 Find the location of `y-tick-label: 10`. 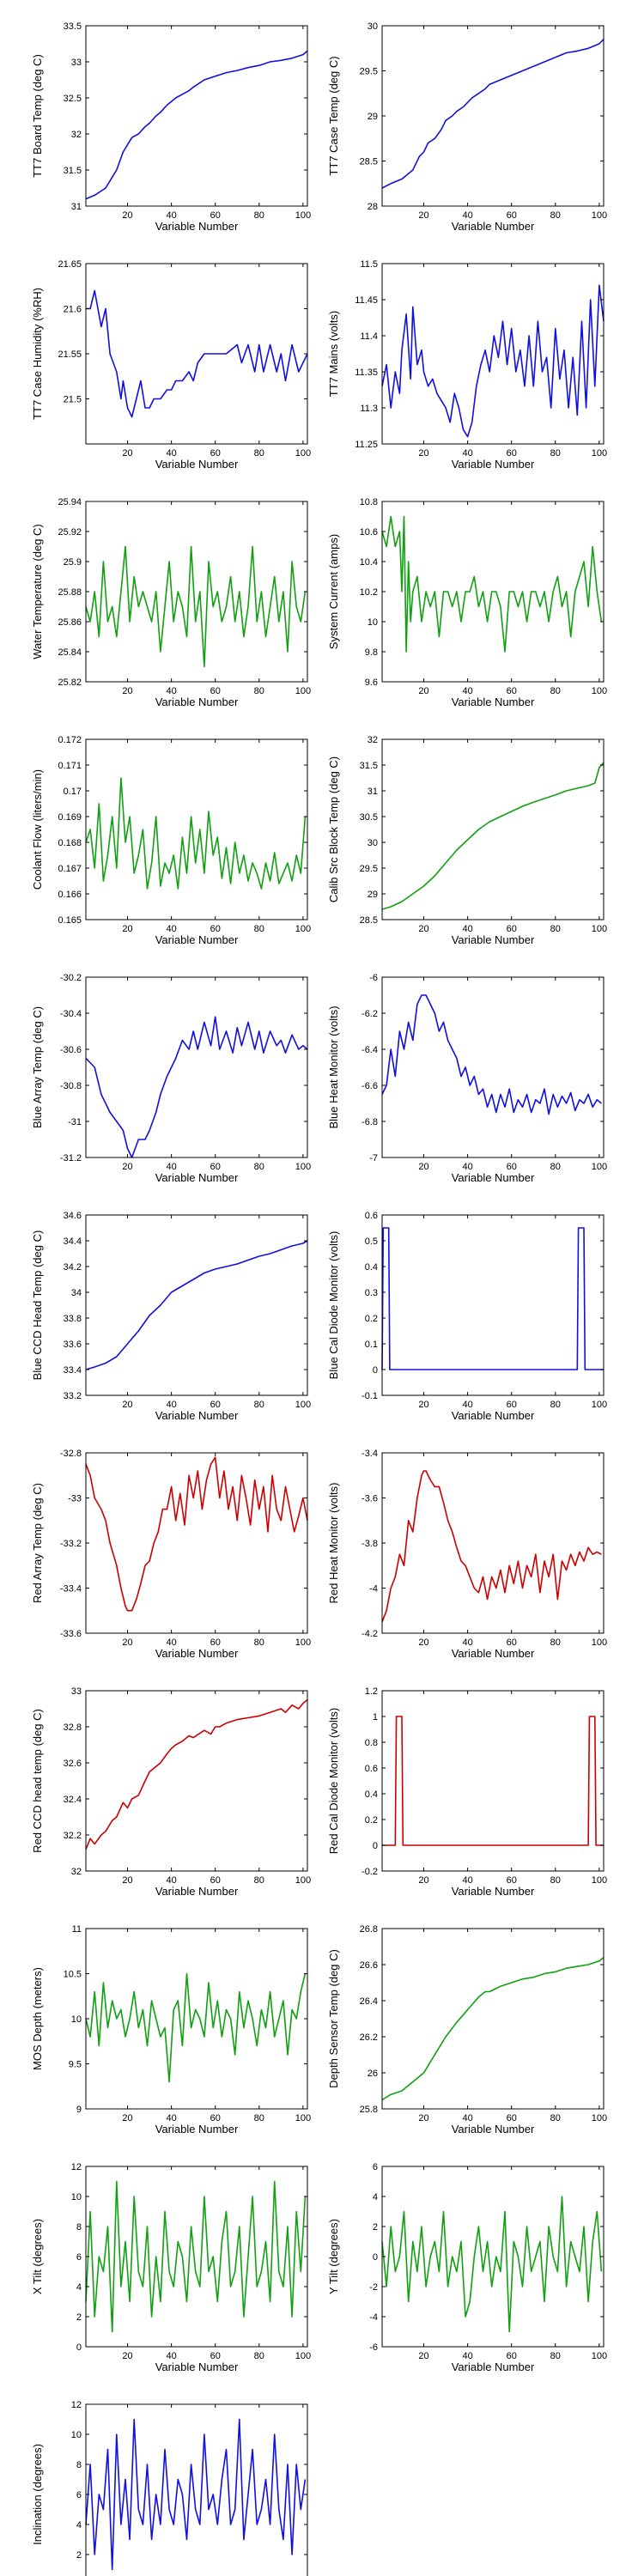

y-tick-label: 10 is located at coordinates (77, 2435).